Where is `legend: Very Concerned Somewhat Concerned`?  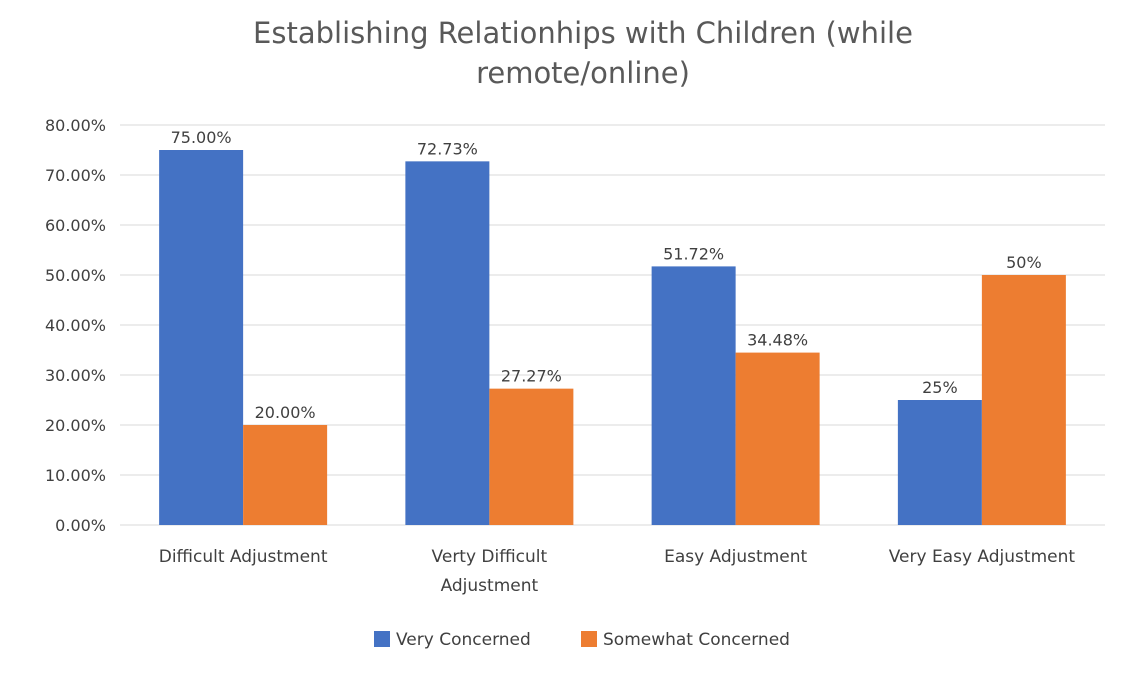
legend: Very Concerned Somewhat Concerned is located at coordinates (582, 640).